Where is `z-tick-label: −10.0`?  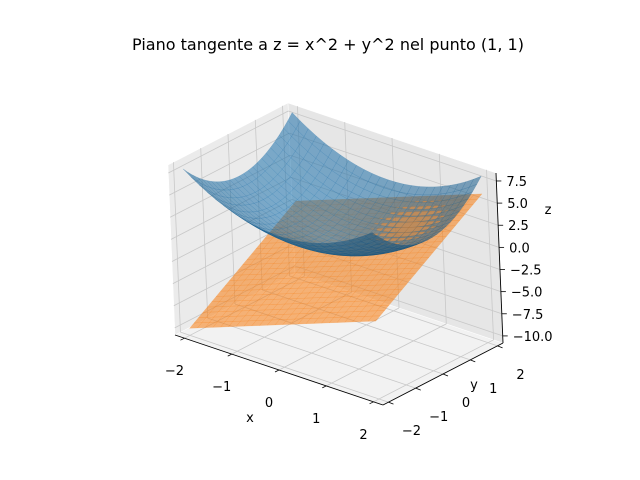
z-tick-label: −10.0 is located at coordinates (533, 337).